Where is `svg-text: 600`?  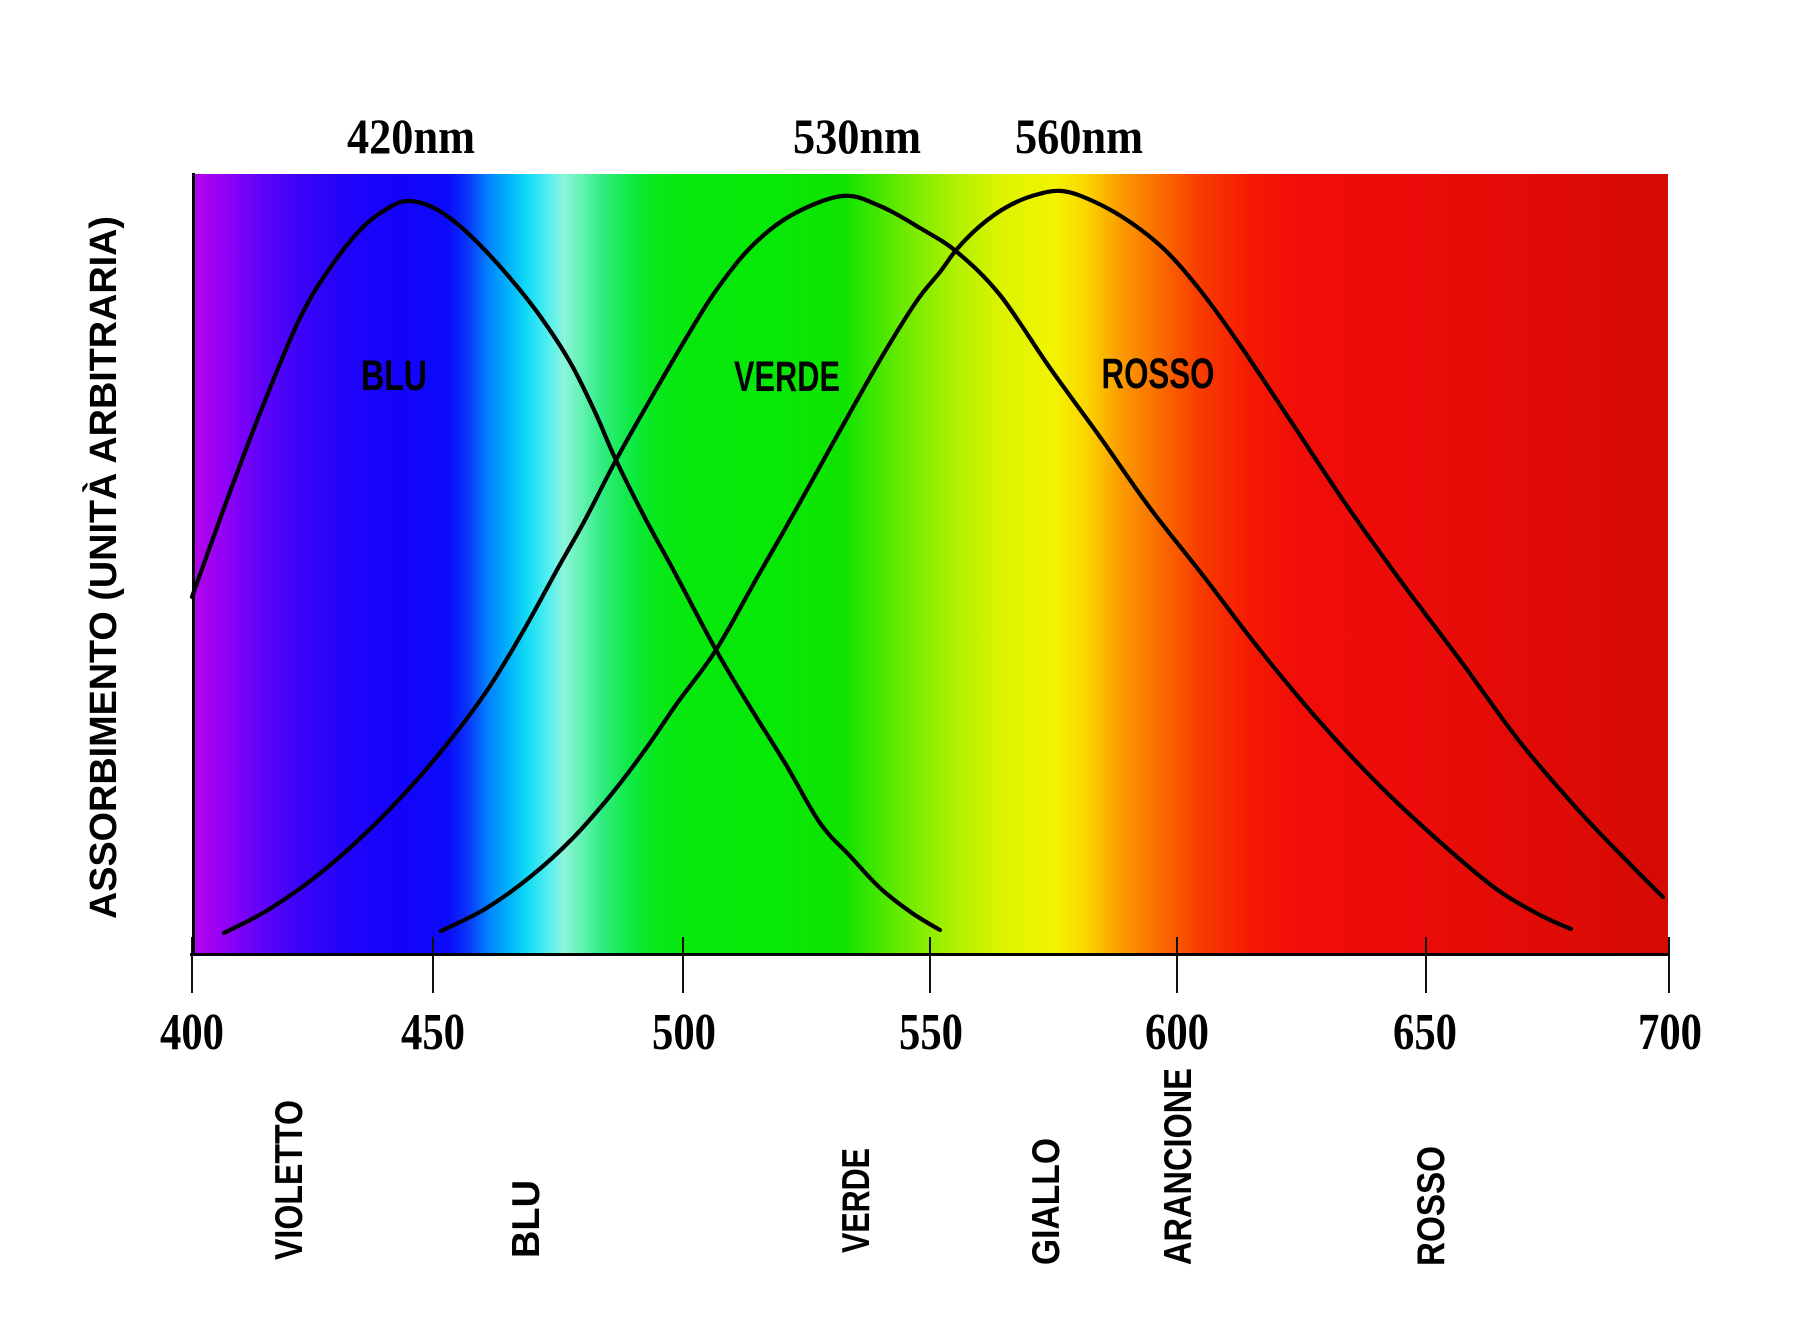
svg-text: 600 is located at coordinates (1177, 1032).